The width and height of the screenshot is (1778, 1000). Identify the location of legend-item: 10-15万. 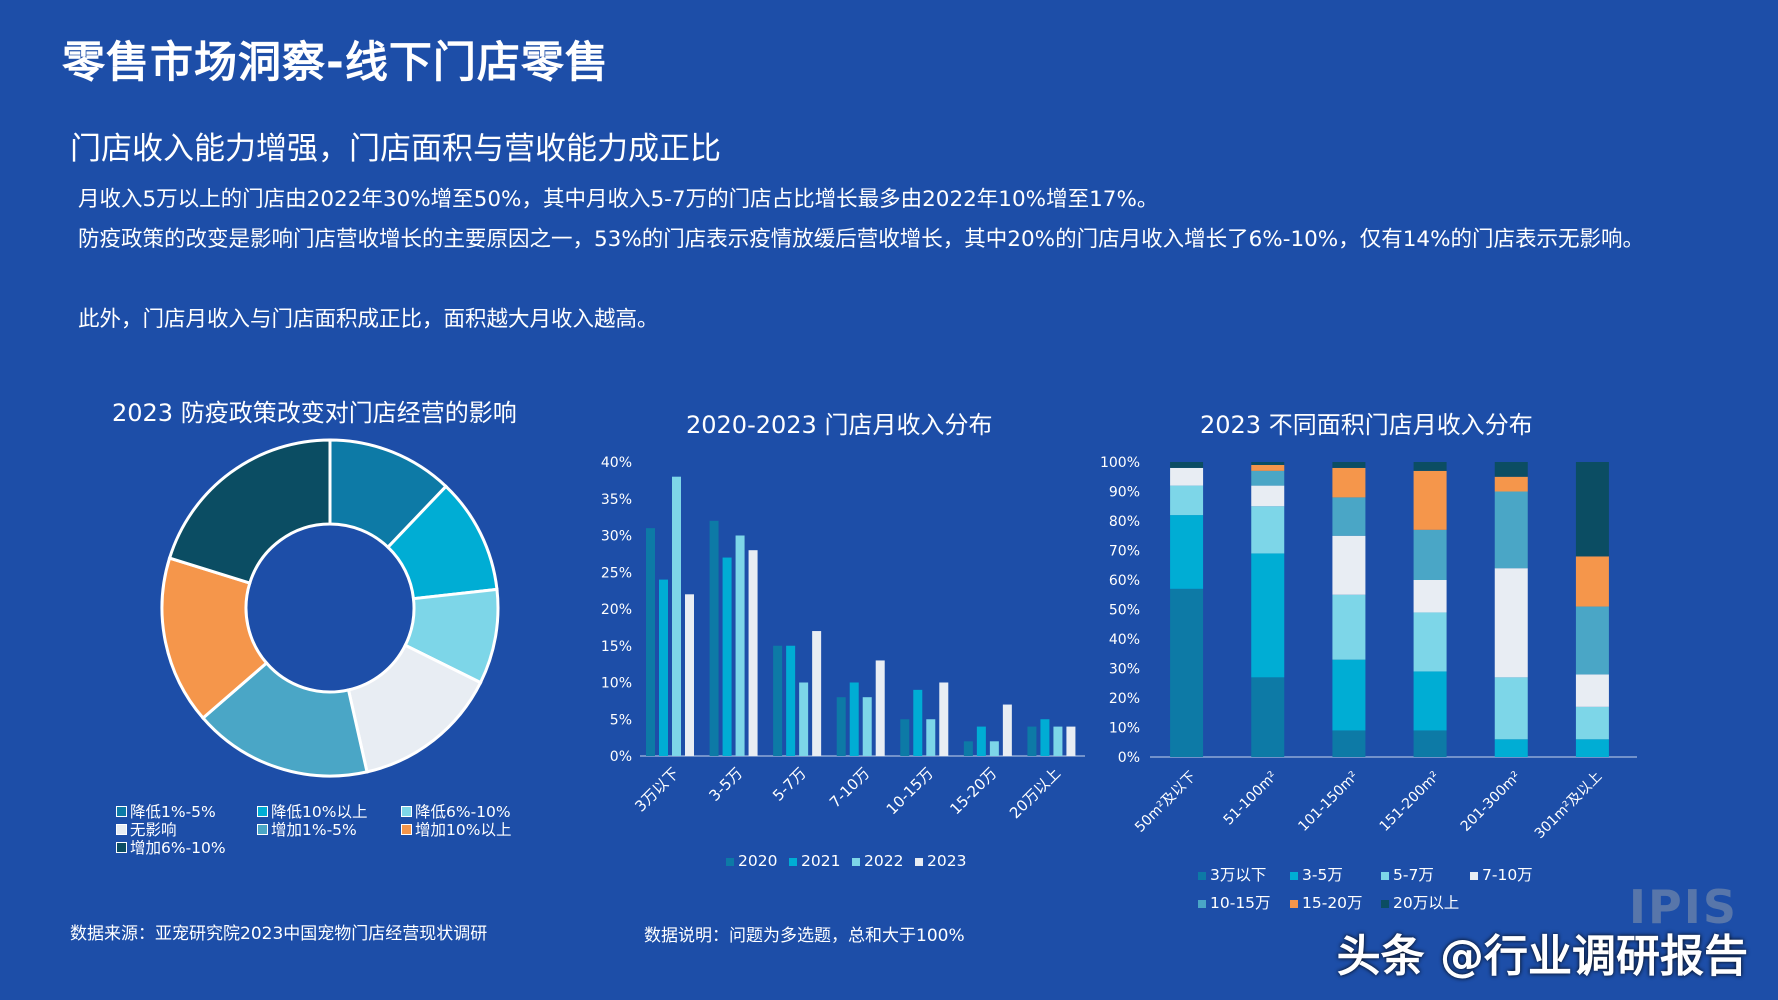
(1234, 903).